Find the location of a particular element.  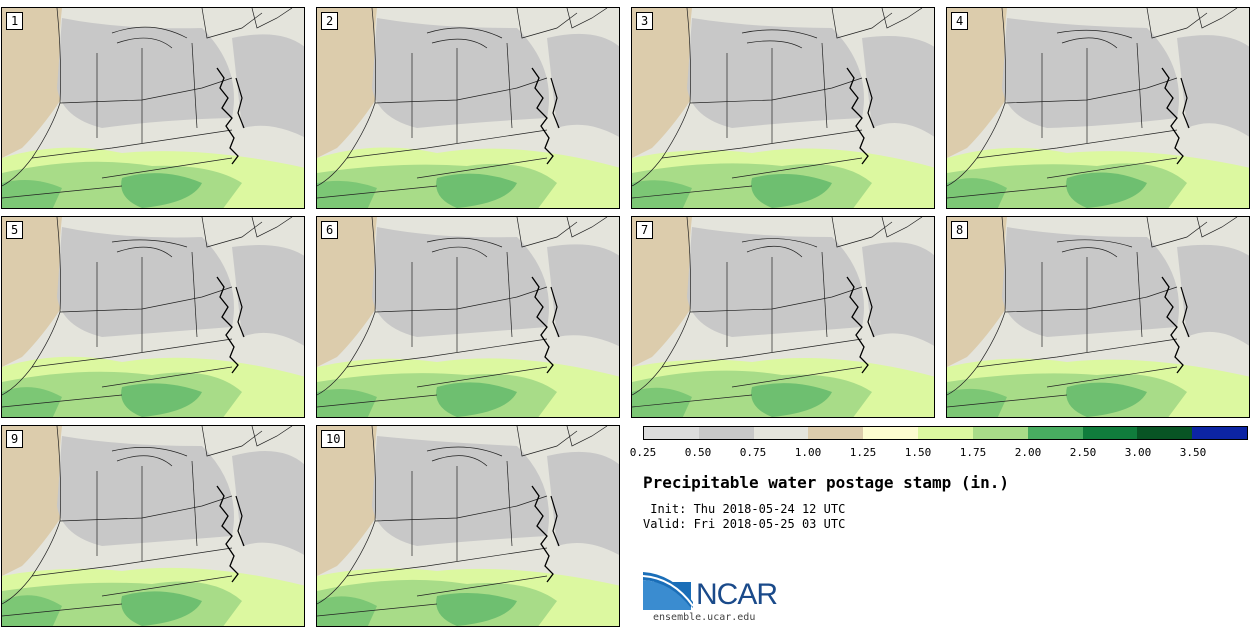

plot-title: Precipitable water postage stamp (in.) is located at coordinates (826, 482).